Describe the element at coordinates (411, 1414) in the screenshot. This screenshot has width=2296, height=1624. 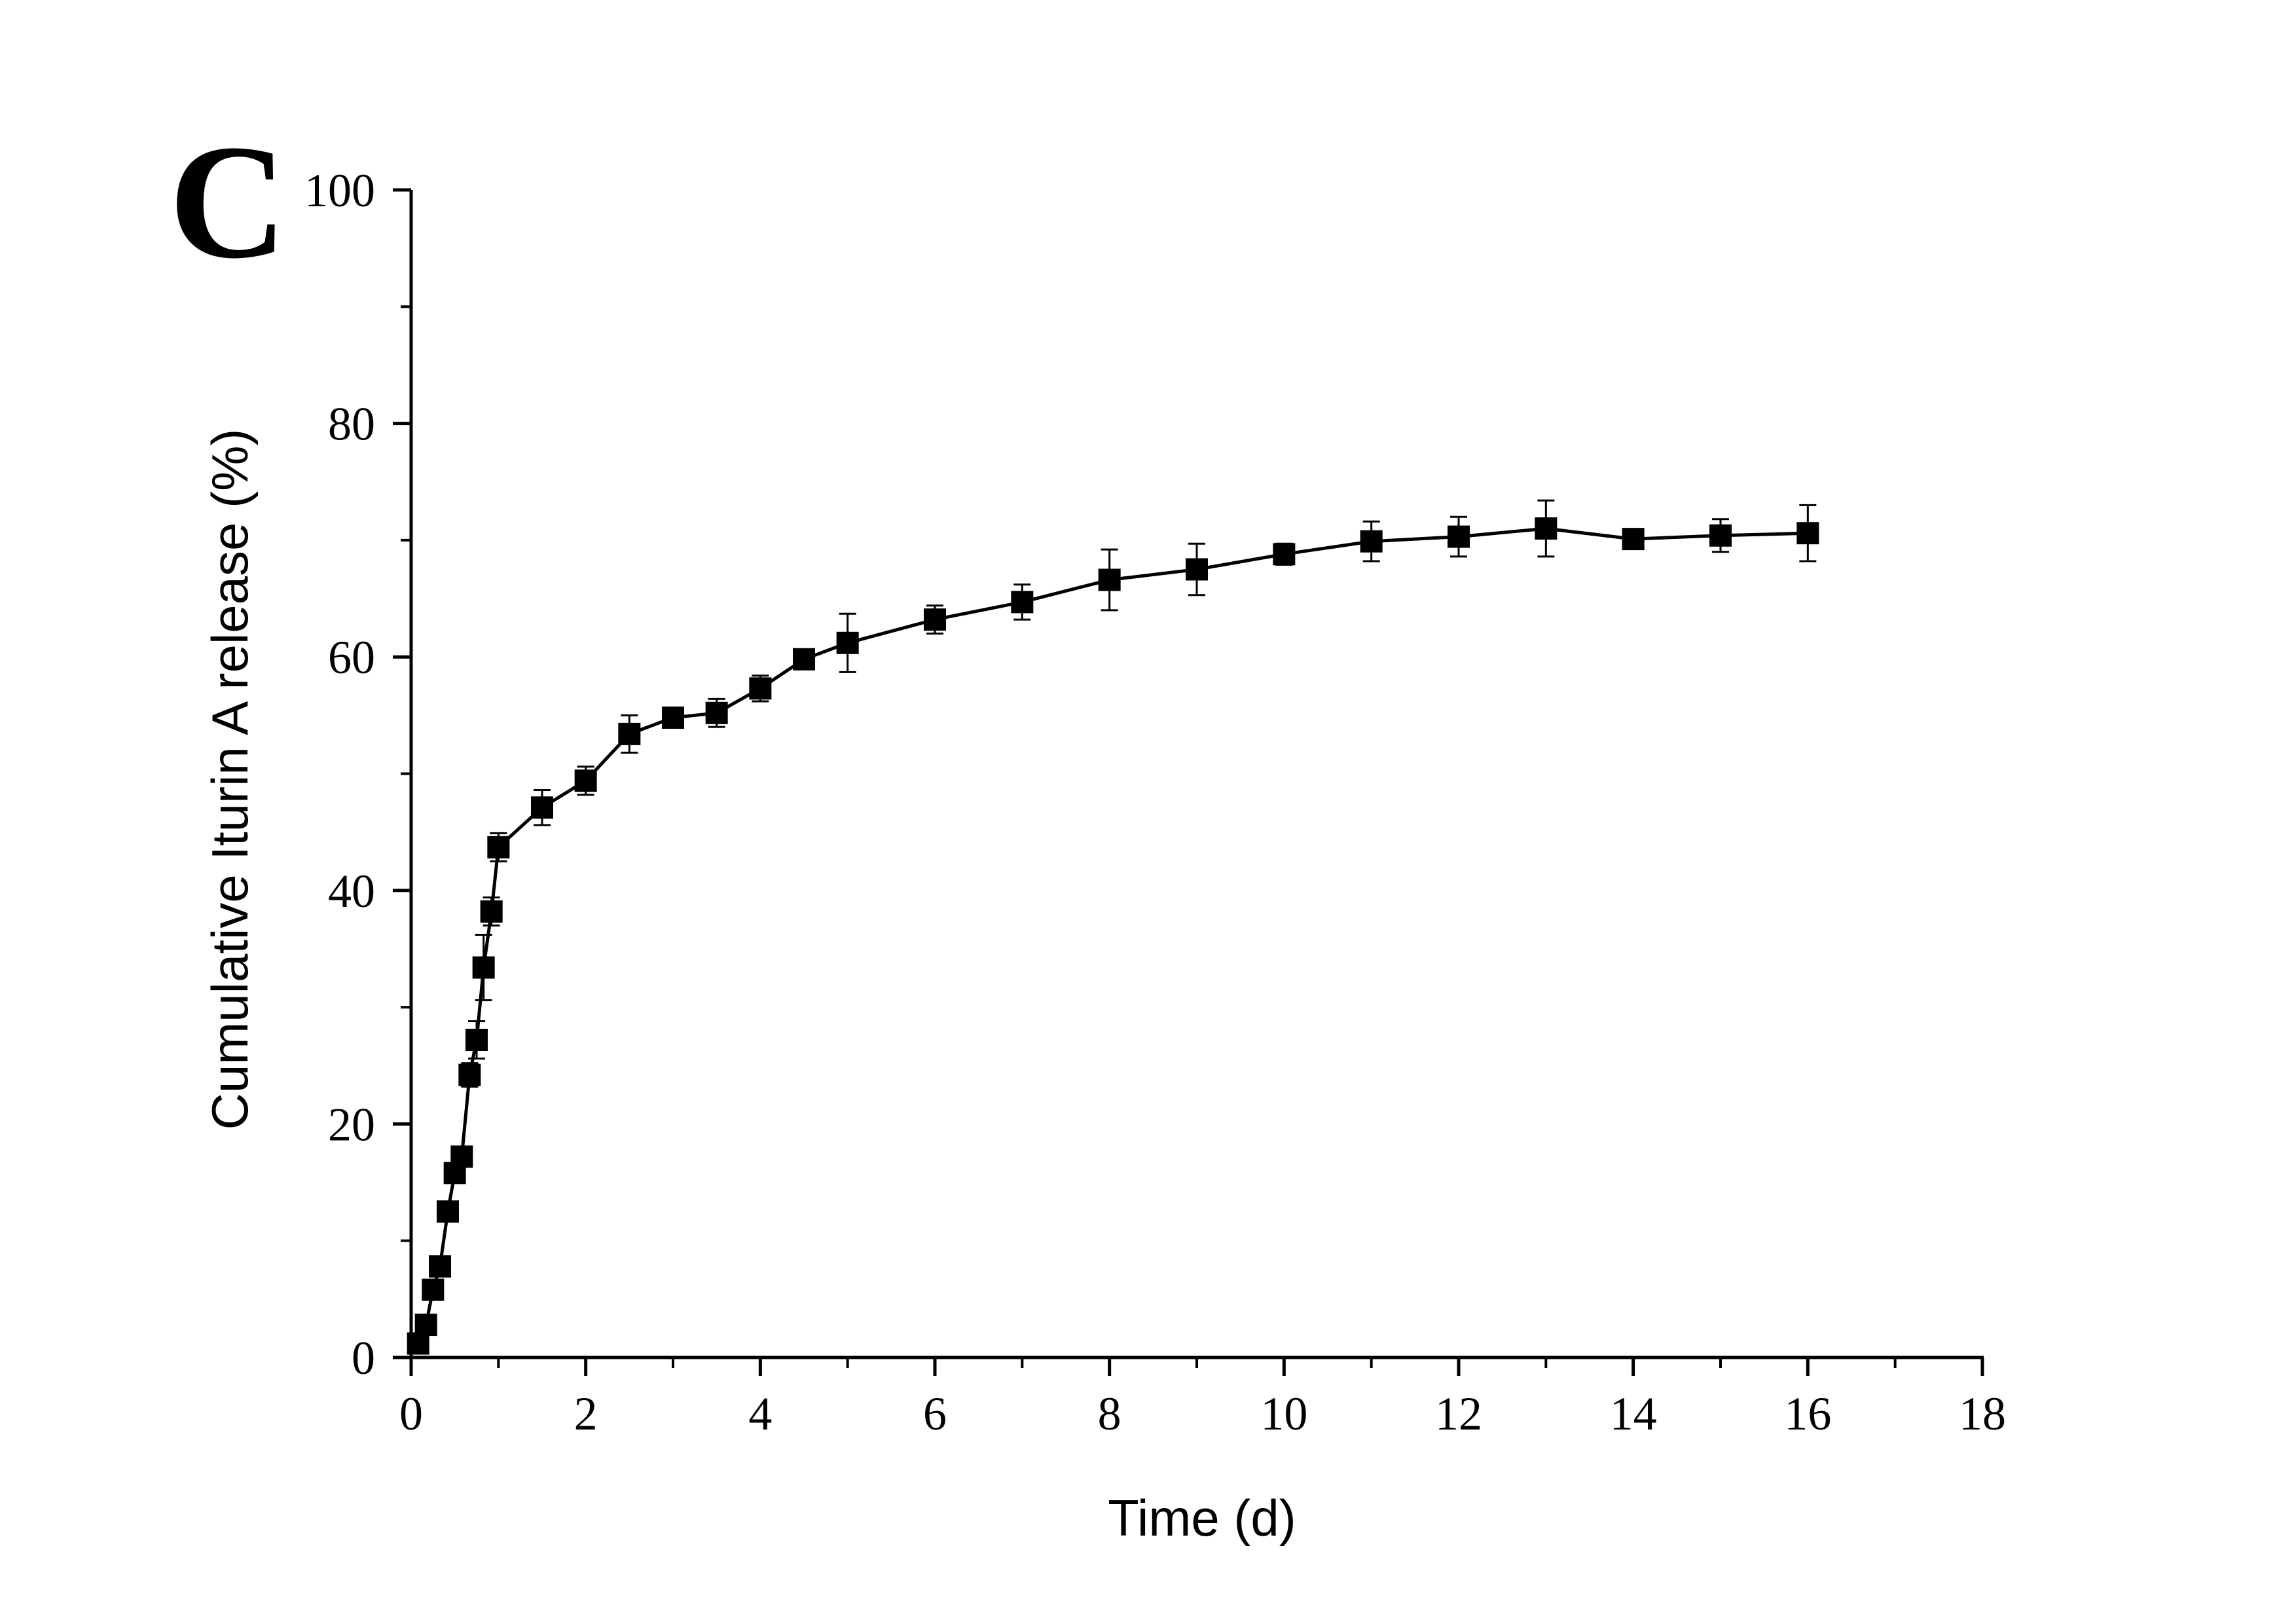
I see `x-tick-label: 0` at that location.